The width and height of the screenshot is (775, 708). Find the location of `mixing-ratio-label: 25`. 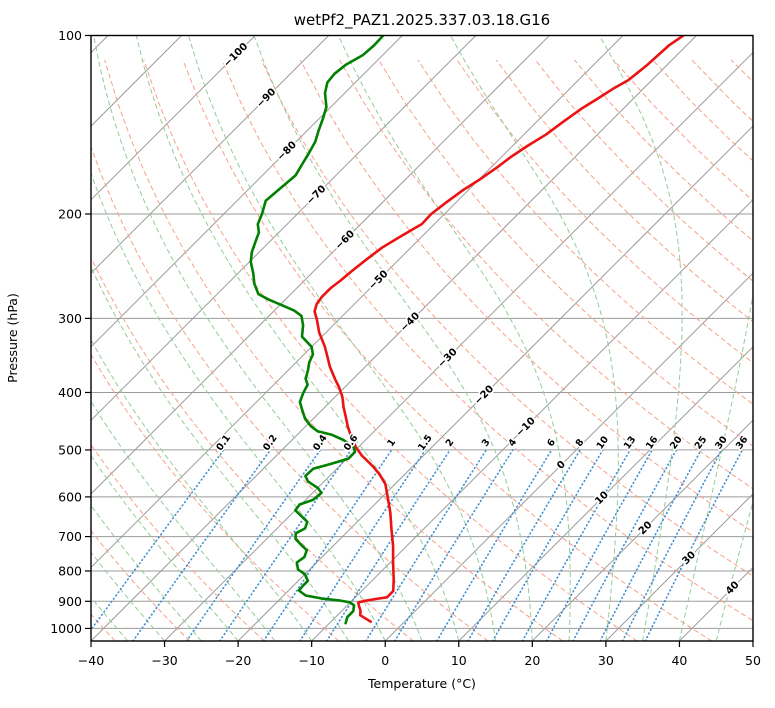

mixing-ratio-label: 25 is located at coordinates (701, 442).